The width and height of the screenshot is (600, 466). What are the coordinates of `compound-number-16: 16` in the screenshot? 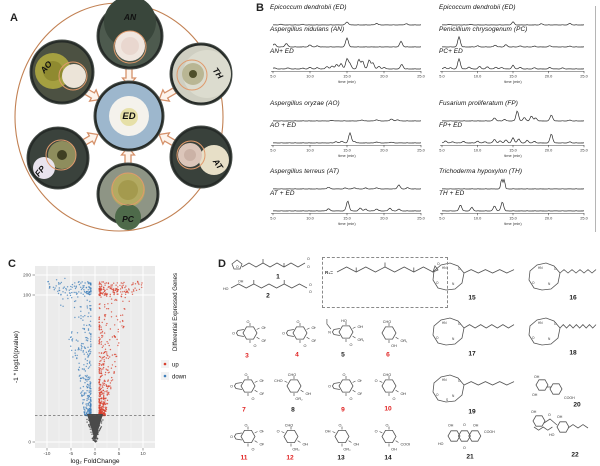 It's located at (573, 298).